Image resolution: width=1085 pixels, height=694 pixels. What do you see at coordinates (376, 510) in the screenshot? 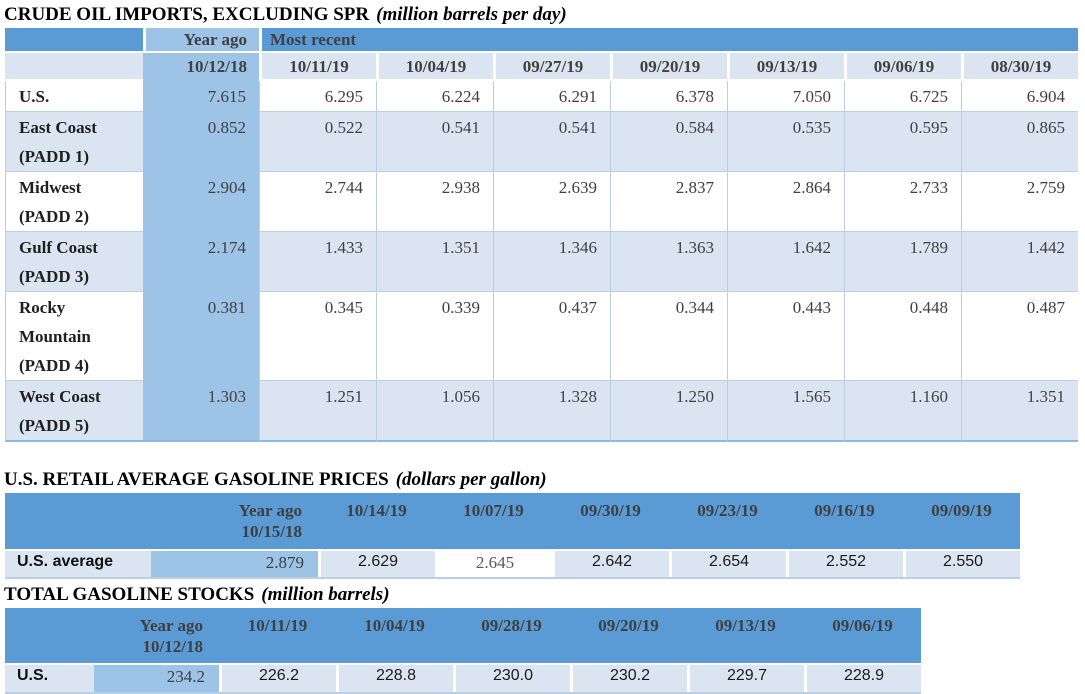
I see `date-header: 10/14/19` at bounding box center [376, 510].